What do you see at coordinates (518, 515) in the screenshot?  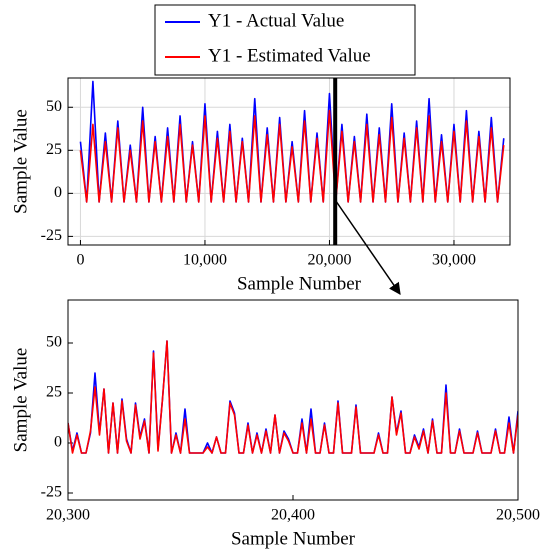 I see `x-tick-label: 20,500` at bounding box center [518, 515].